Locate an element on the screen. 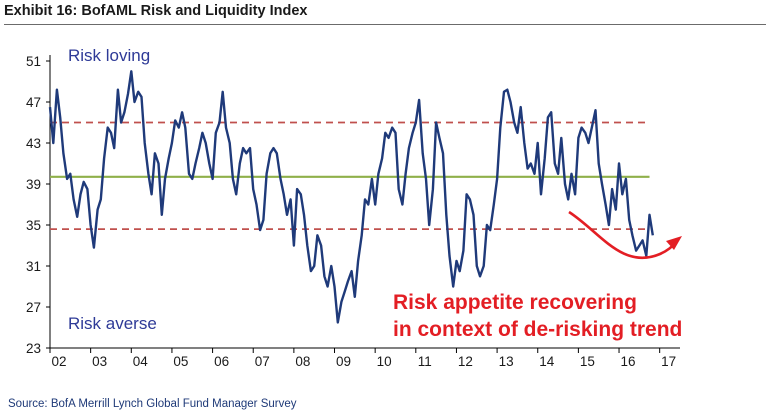  y-tick-label: 31 is located at coordinates (33, 266).